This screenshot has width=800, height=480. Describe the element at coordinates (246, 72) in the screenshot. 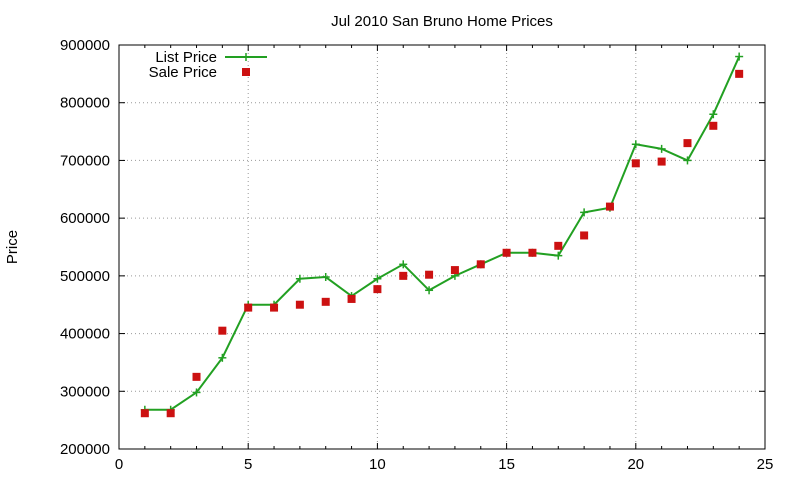

I see `legend-swatch-sale-price` at that location.